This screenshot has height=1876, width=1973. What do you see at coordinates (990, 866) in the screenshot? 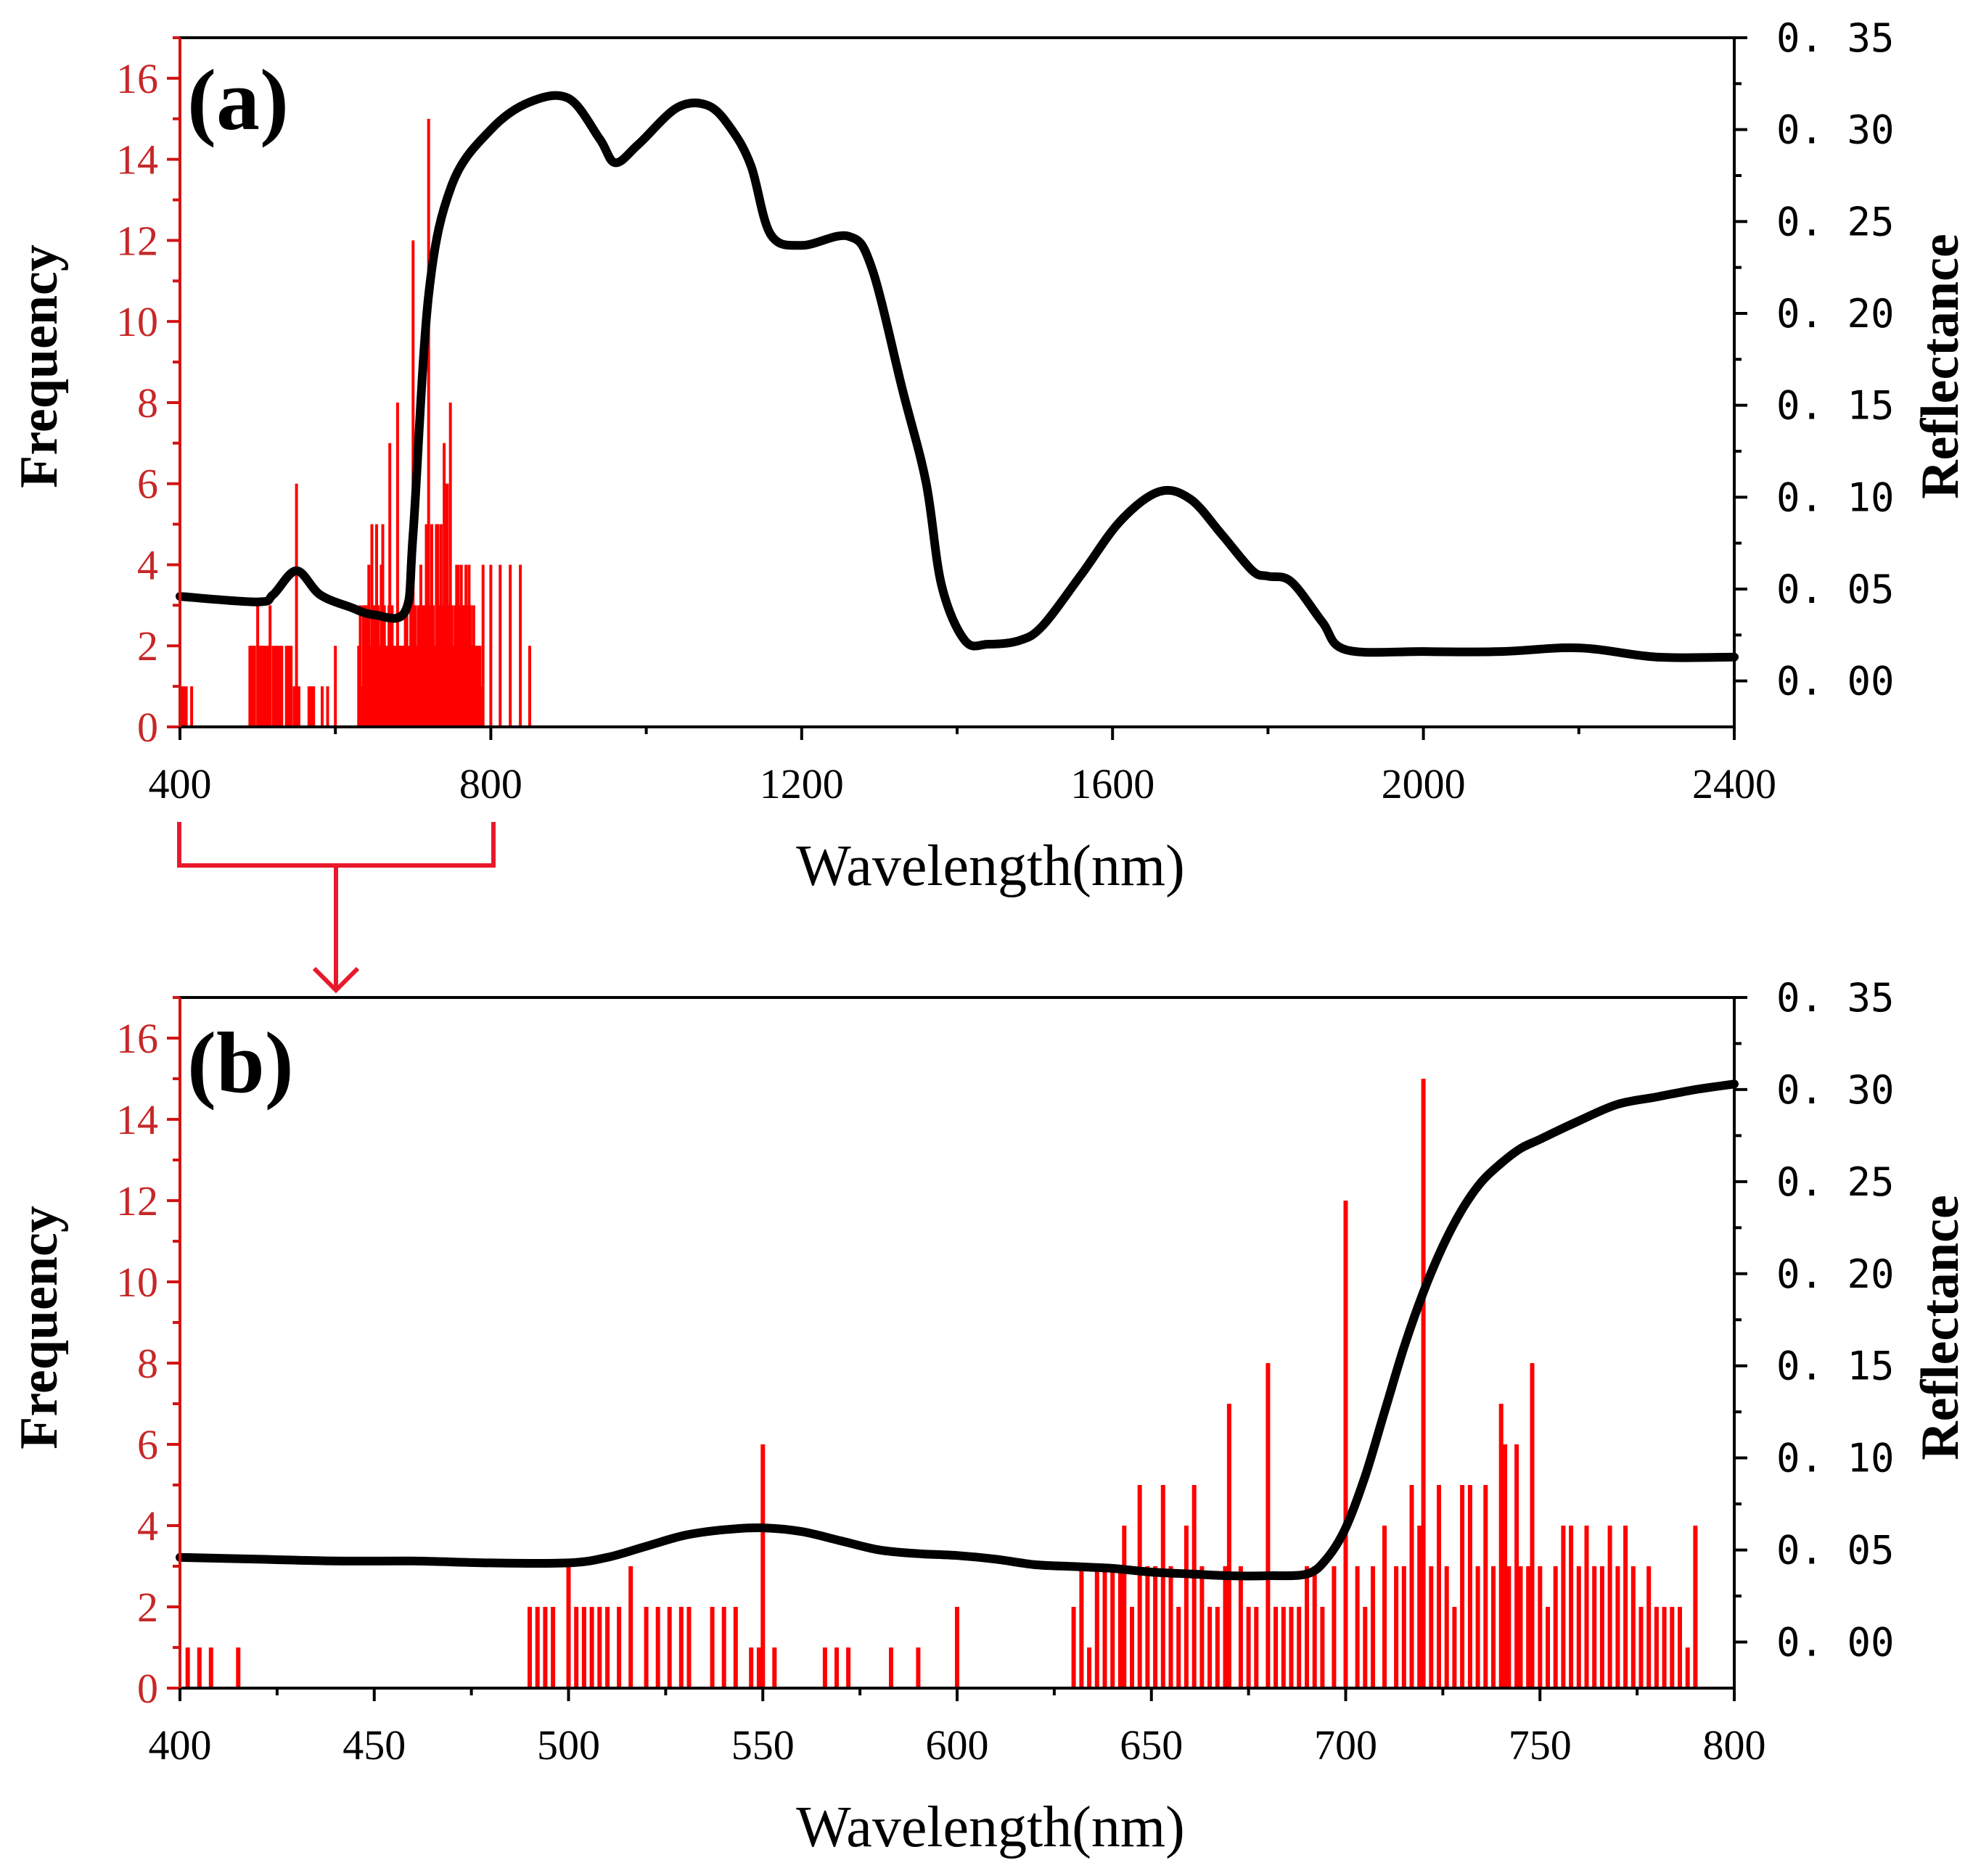
I see `x-axis-label-a: Wavelength(nm)` at bounding box center [990, 866].